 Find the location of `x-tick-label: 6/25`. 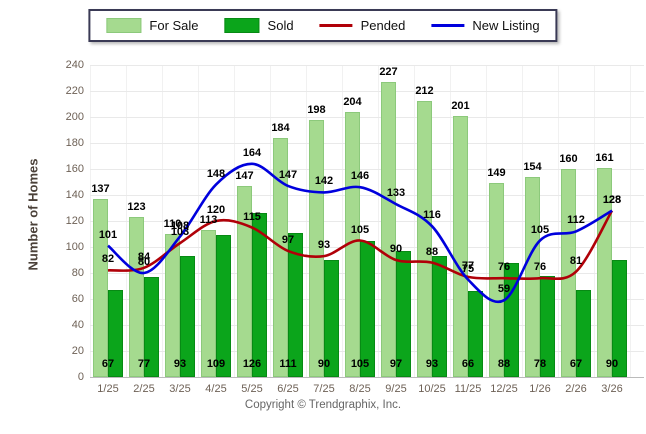

x-tick-label: 6/25 is located at coordinates (288, 389).